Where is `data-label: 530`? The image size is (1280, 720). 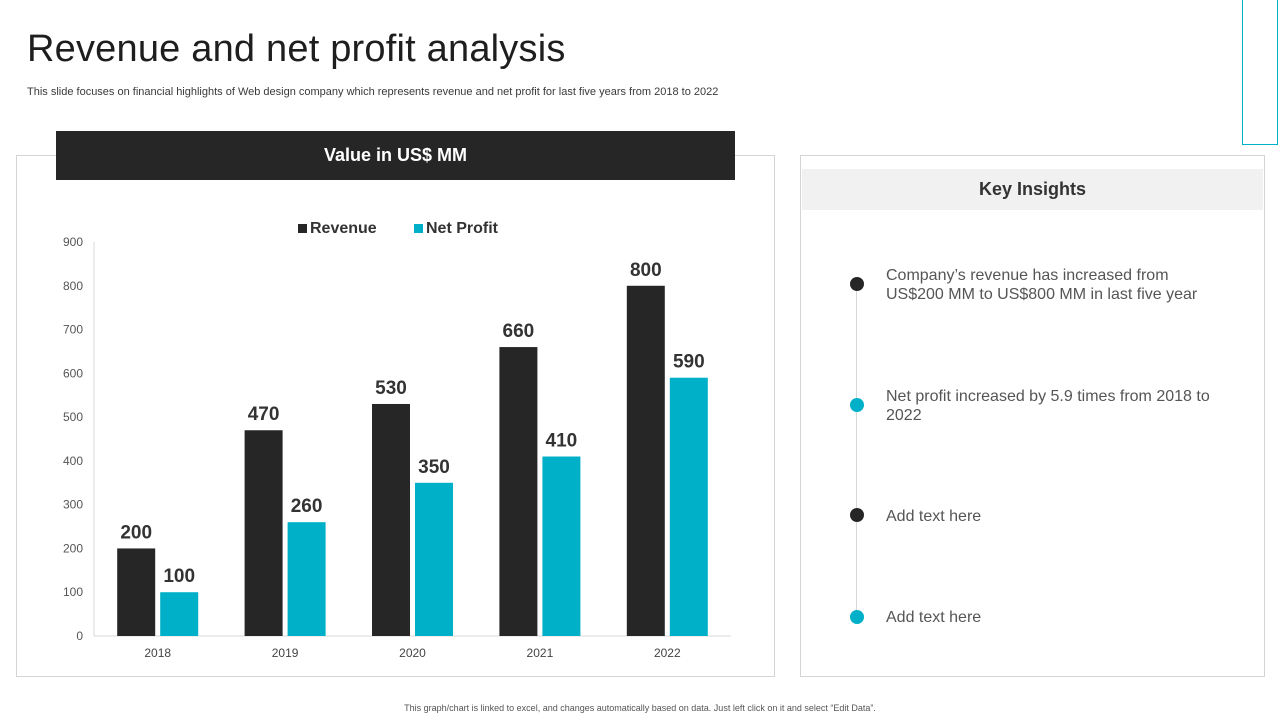
data-label: 530 is located at coordinates (391, 388).